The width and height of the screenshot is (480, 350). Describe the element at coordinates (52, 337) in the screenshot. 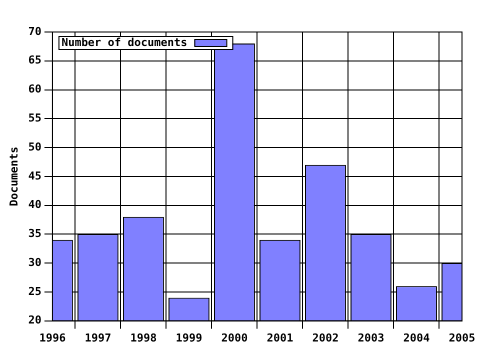

I see `x-tick-label: 1996` at that location.